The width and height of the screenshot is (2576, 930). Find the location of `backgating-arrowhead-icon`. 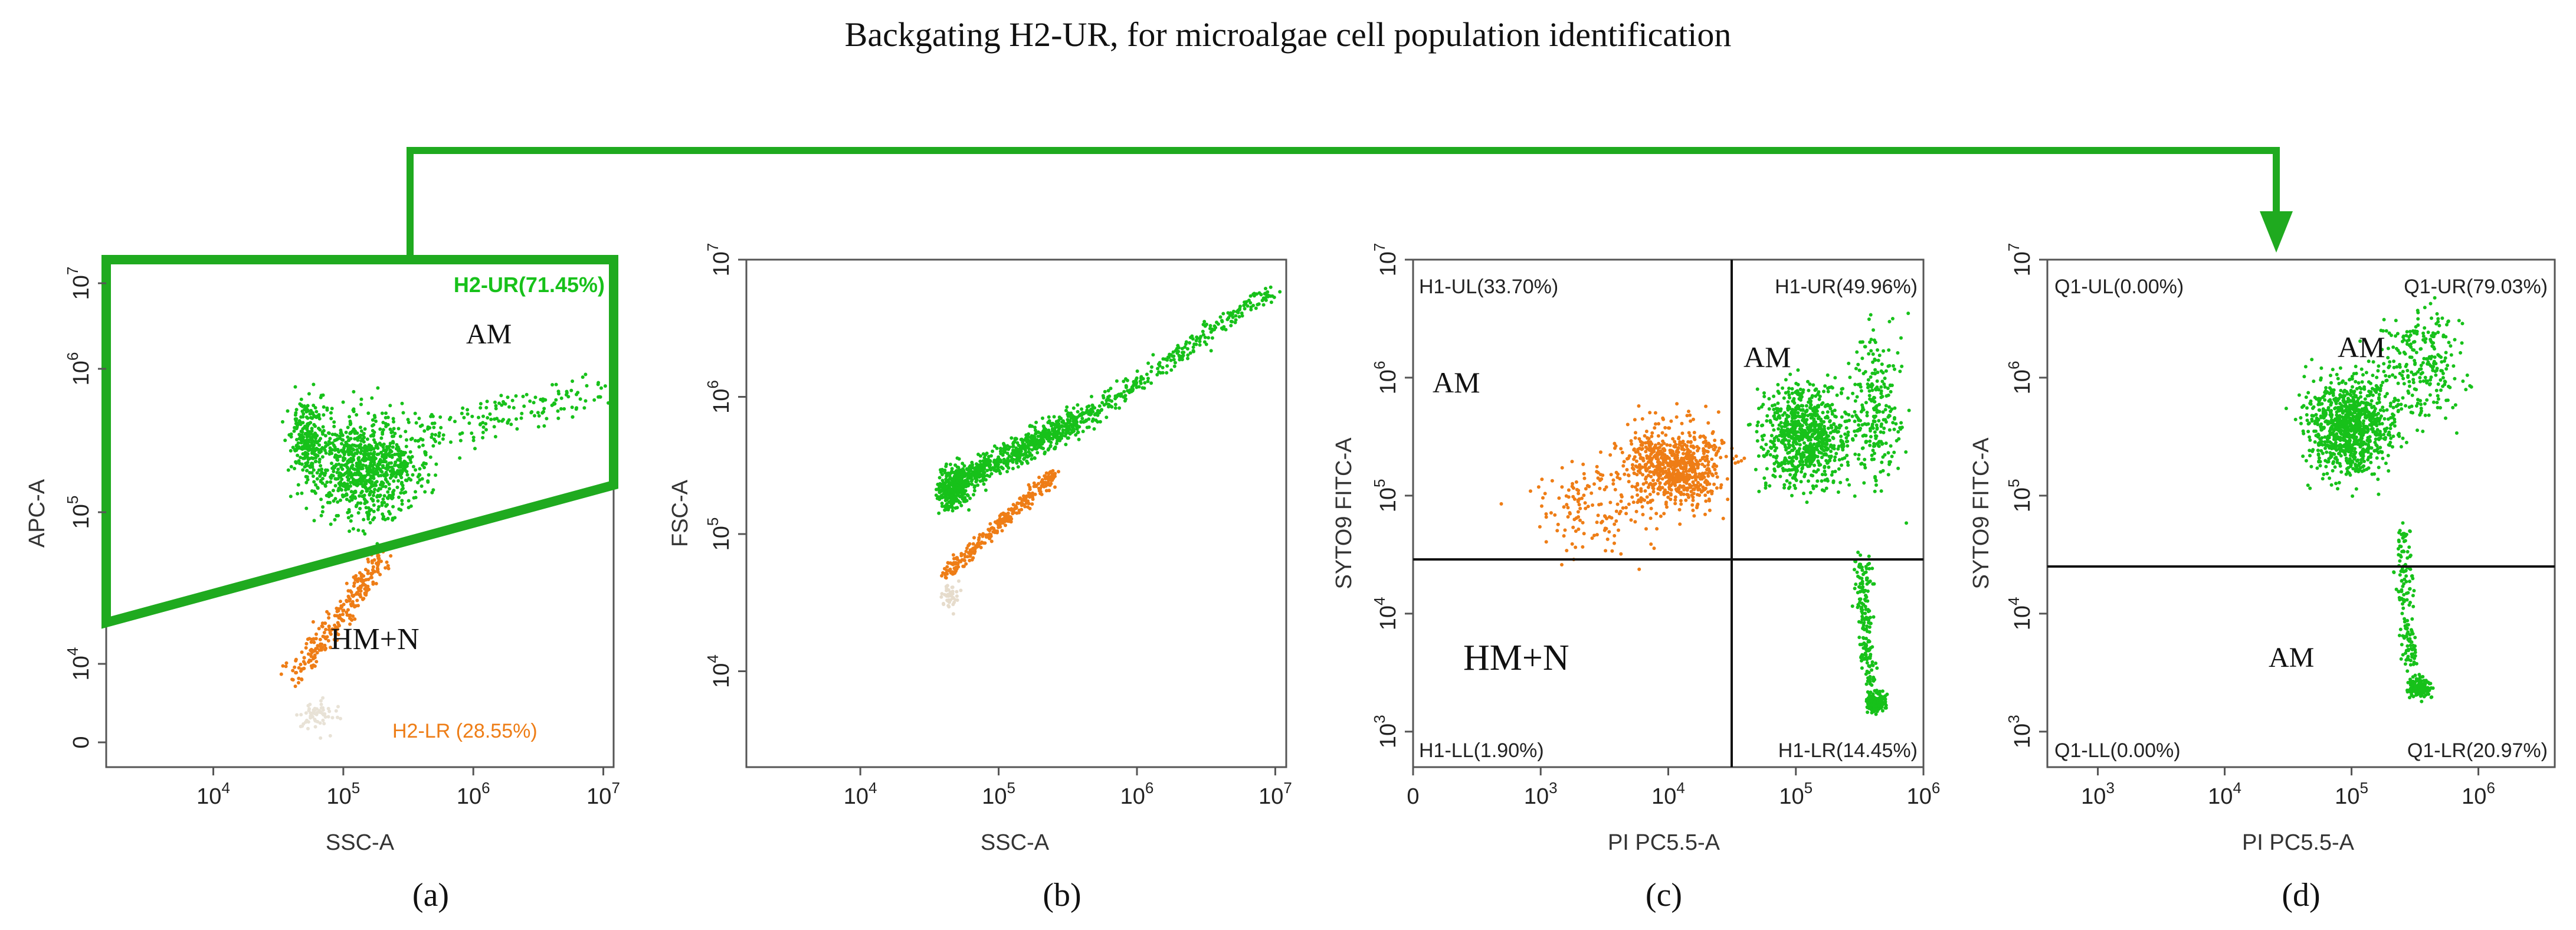

backgating-arrowhead-icon is located at coordinates (2276, 232).